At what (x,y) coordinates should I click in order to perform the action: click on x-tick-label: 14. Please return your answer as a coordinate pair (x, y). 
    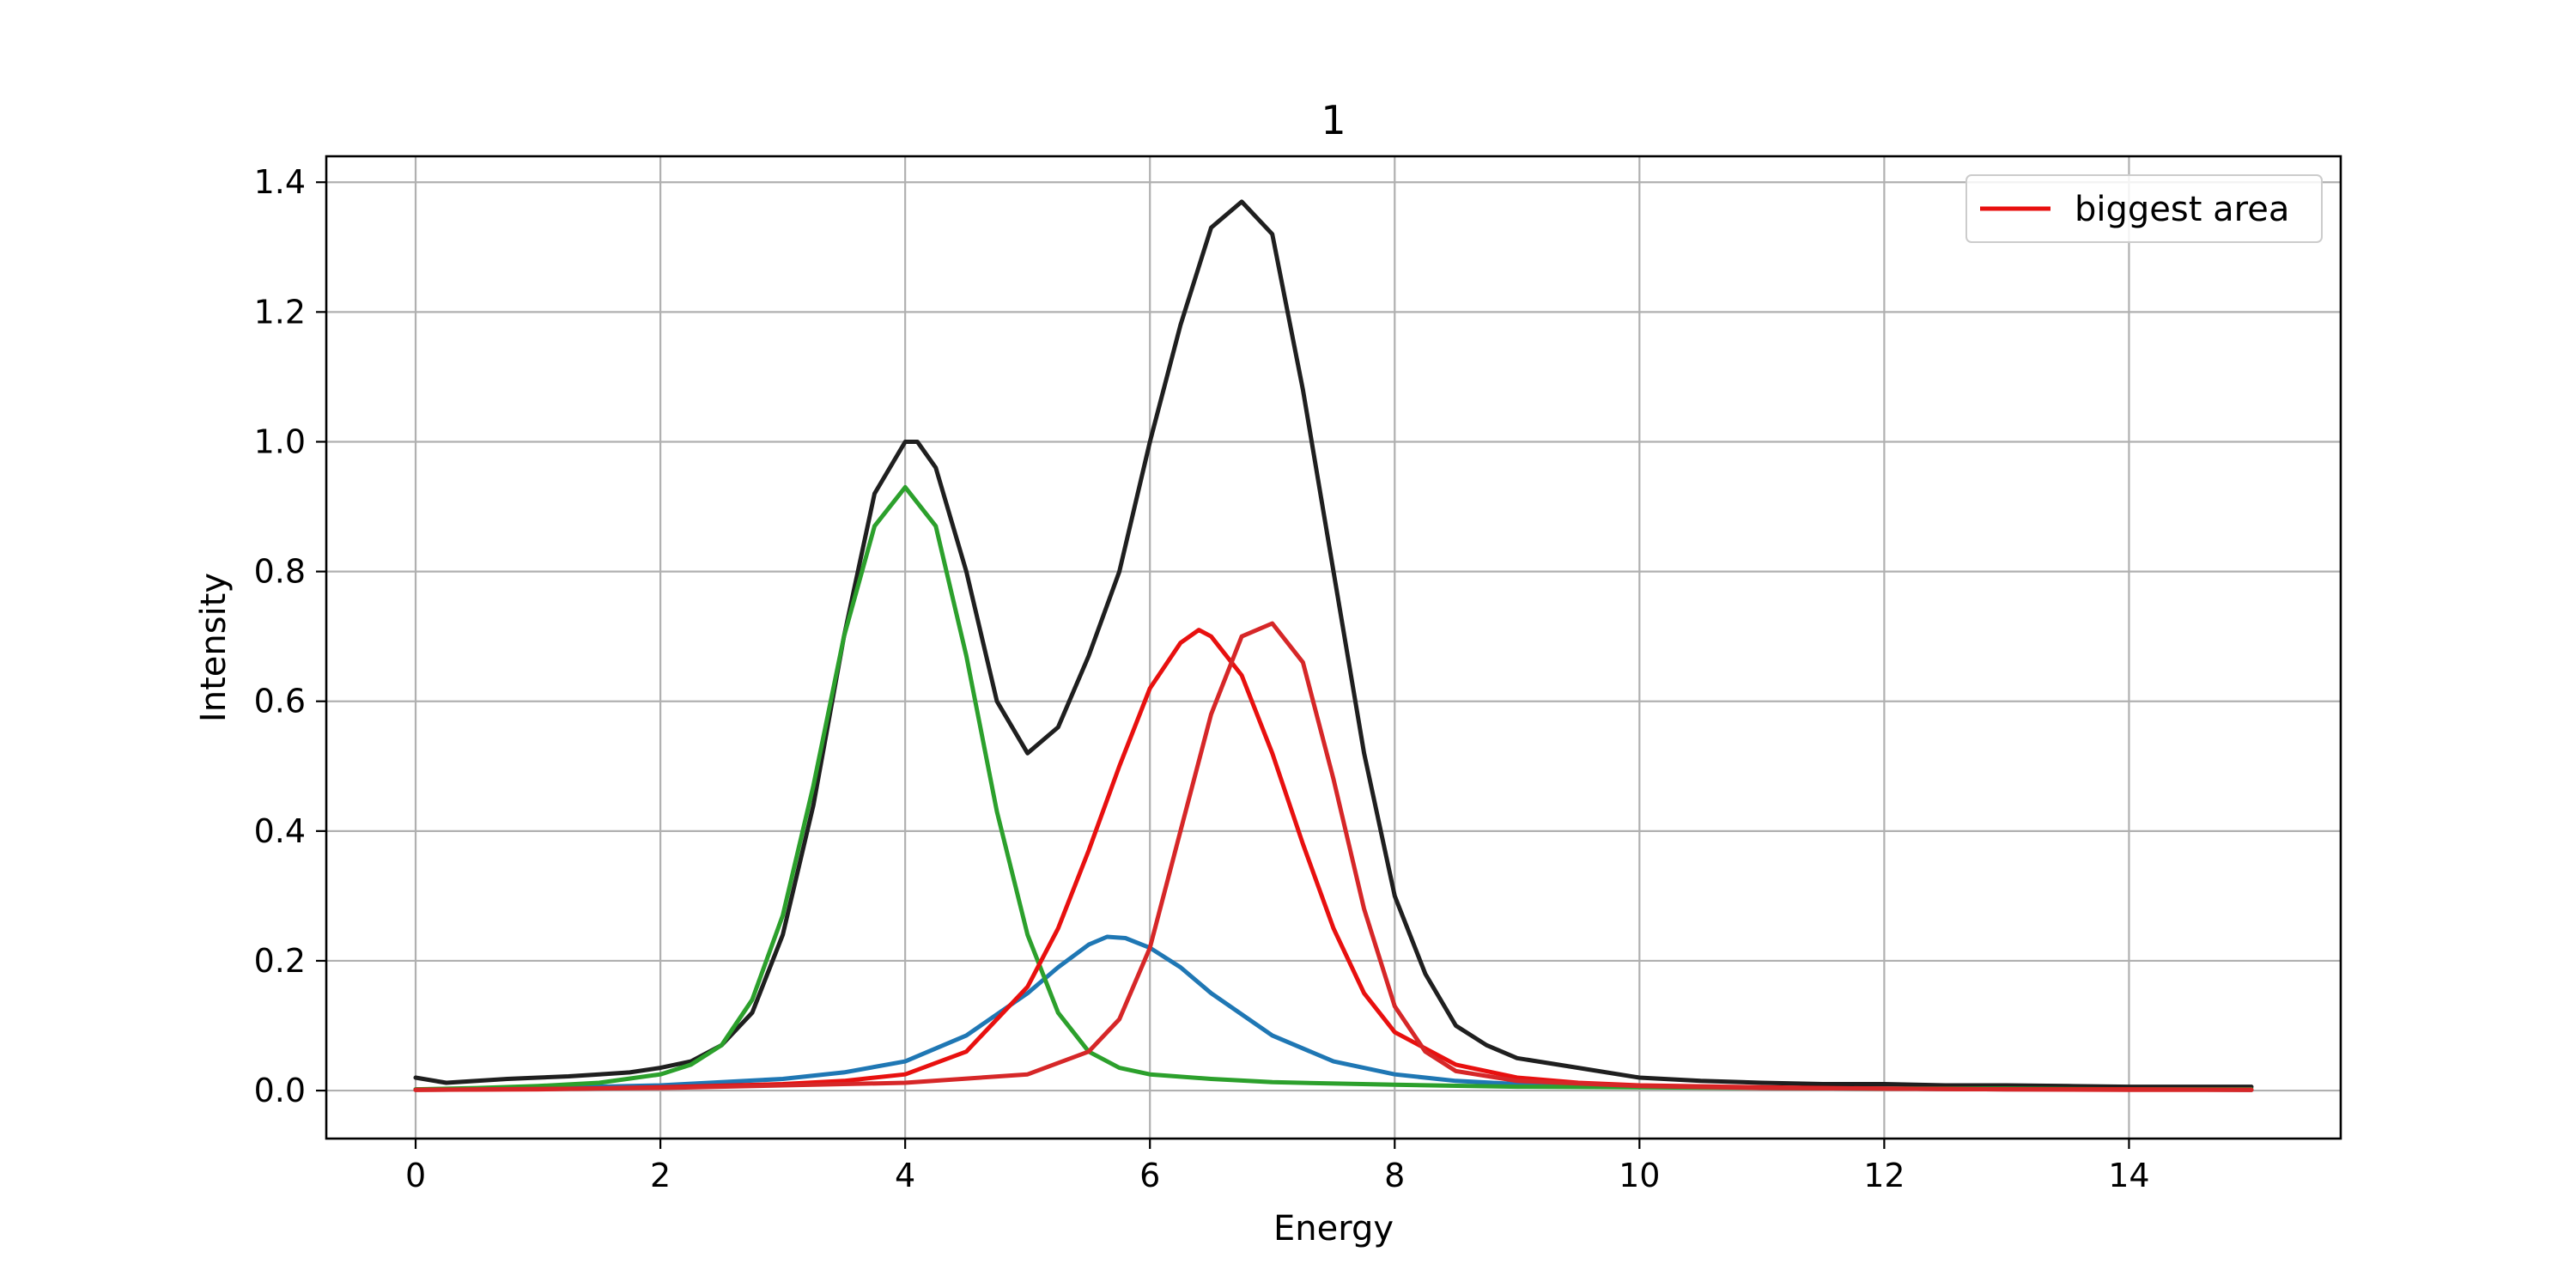
    Looking at the image, I should click on (2128, 1175).